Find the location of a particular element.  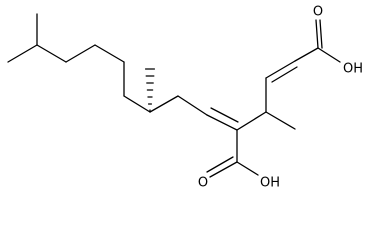

hashed-bond is located at coordinates (150, 90).